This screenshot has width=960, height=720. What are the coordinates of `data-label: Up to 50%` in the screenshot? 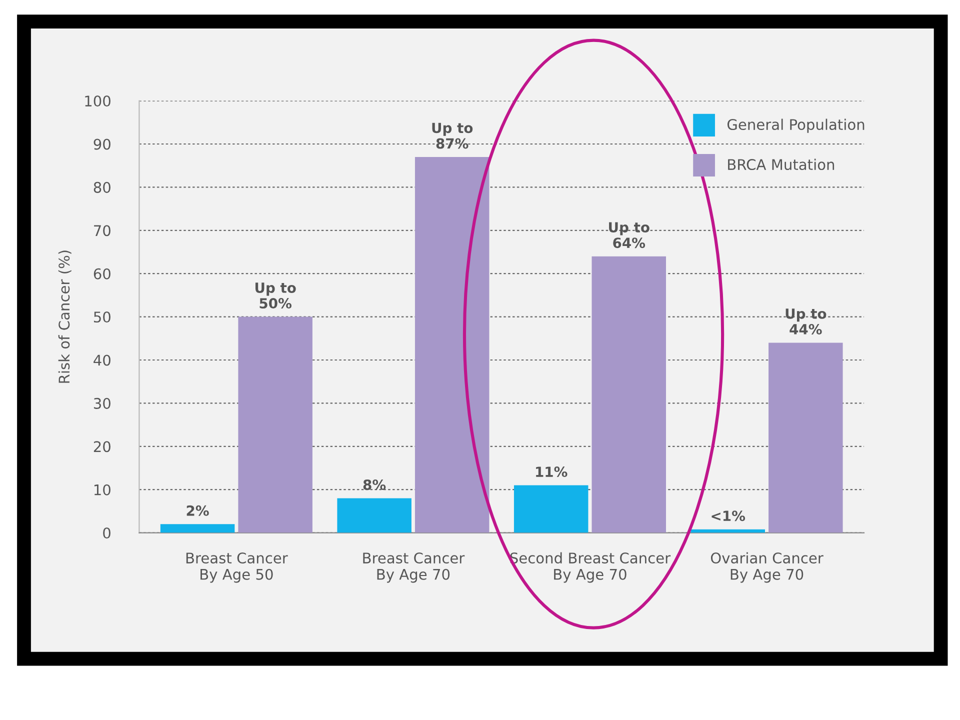 It's located at (275, 295).